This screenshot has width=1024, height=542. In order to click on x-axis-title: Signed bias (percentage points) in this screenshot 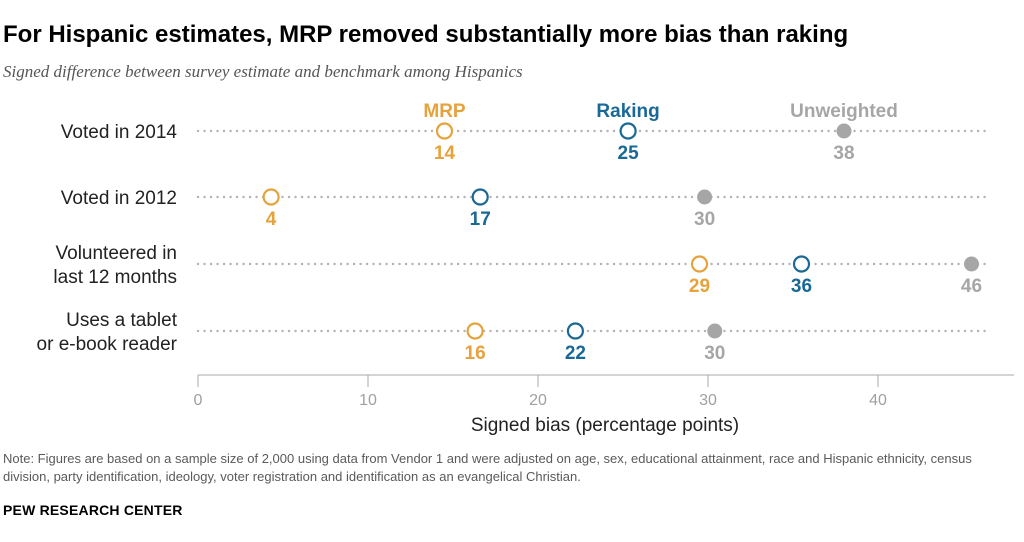, I will do `click(605, 425)`.